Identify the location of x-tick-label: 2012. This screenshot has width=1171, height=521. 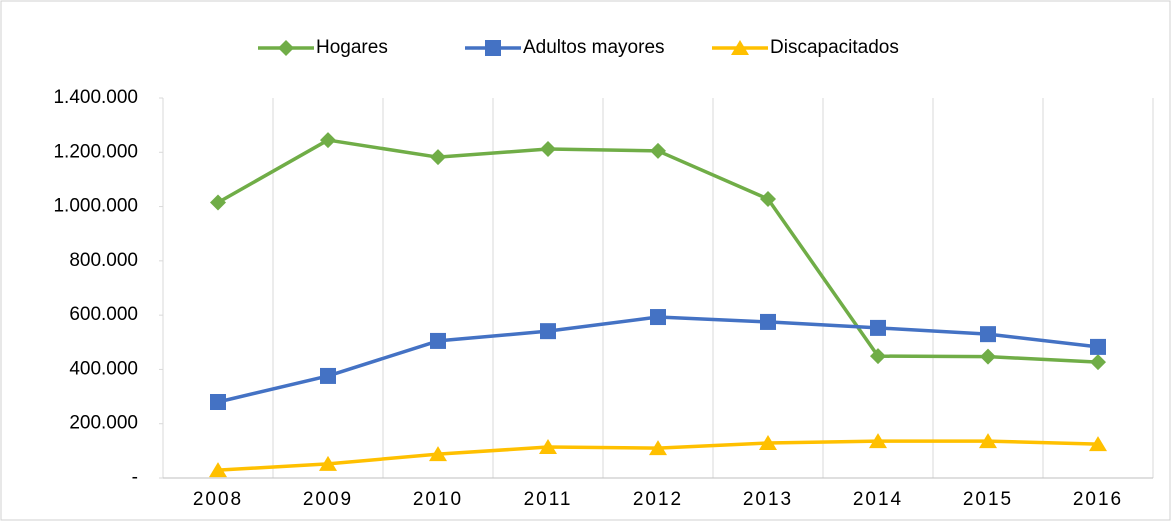
(658, 499).